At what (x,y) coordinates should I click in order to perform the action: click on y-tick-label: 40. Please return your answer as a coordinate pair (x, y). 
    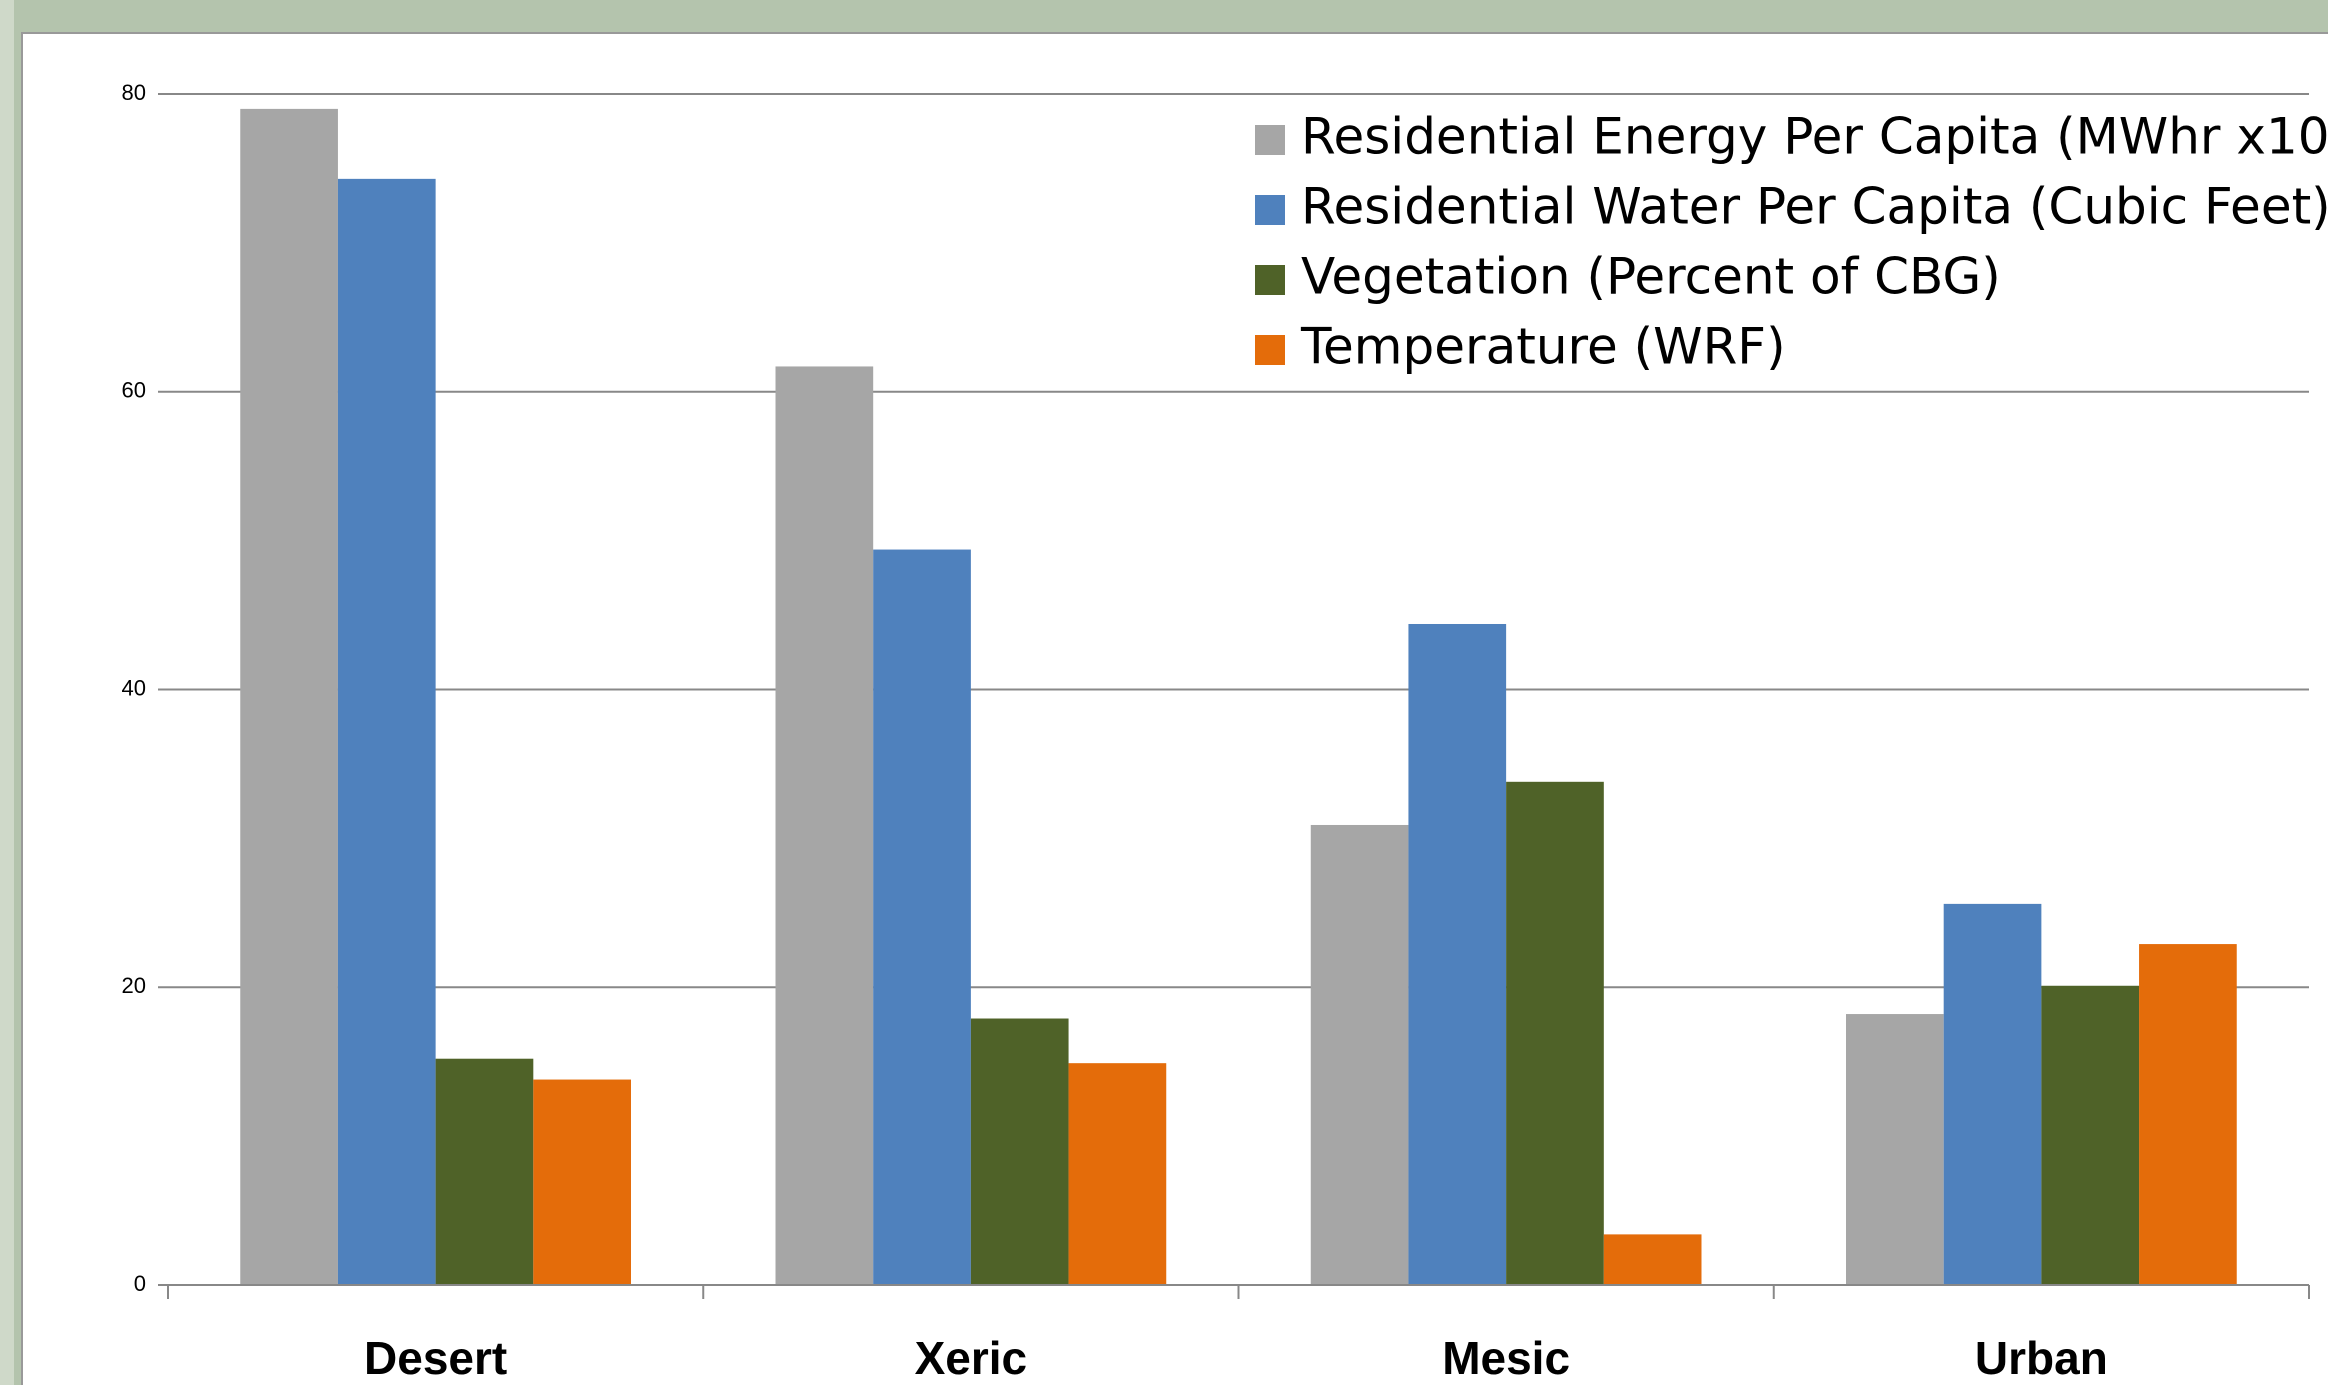
    Looking at the image, I should click on (134, 687).